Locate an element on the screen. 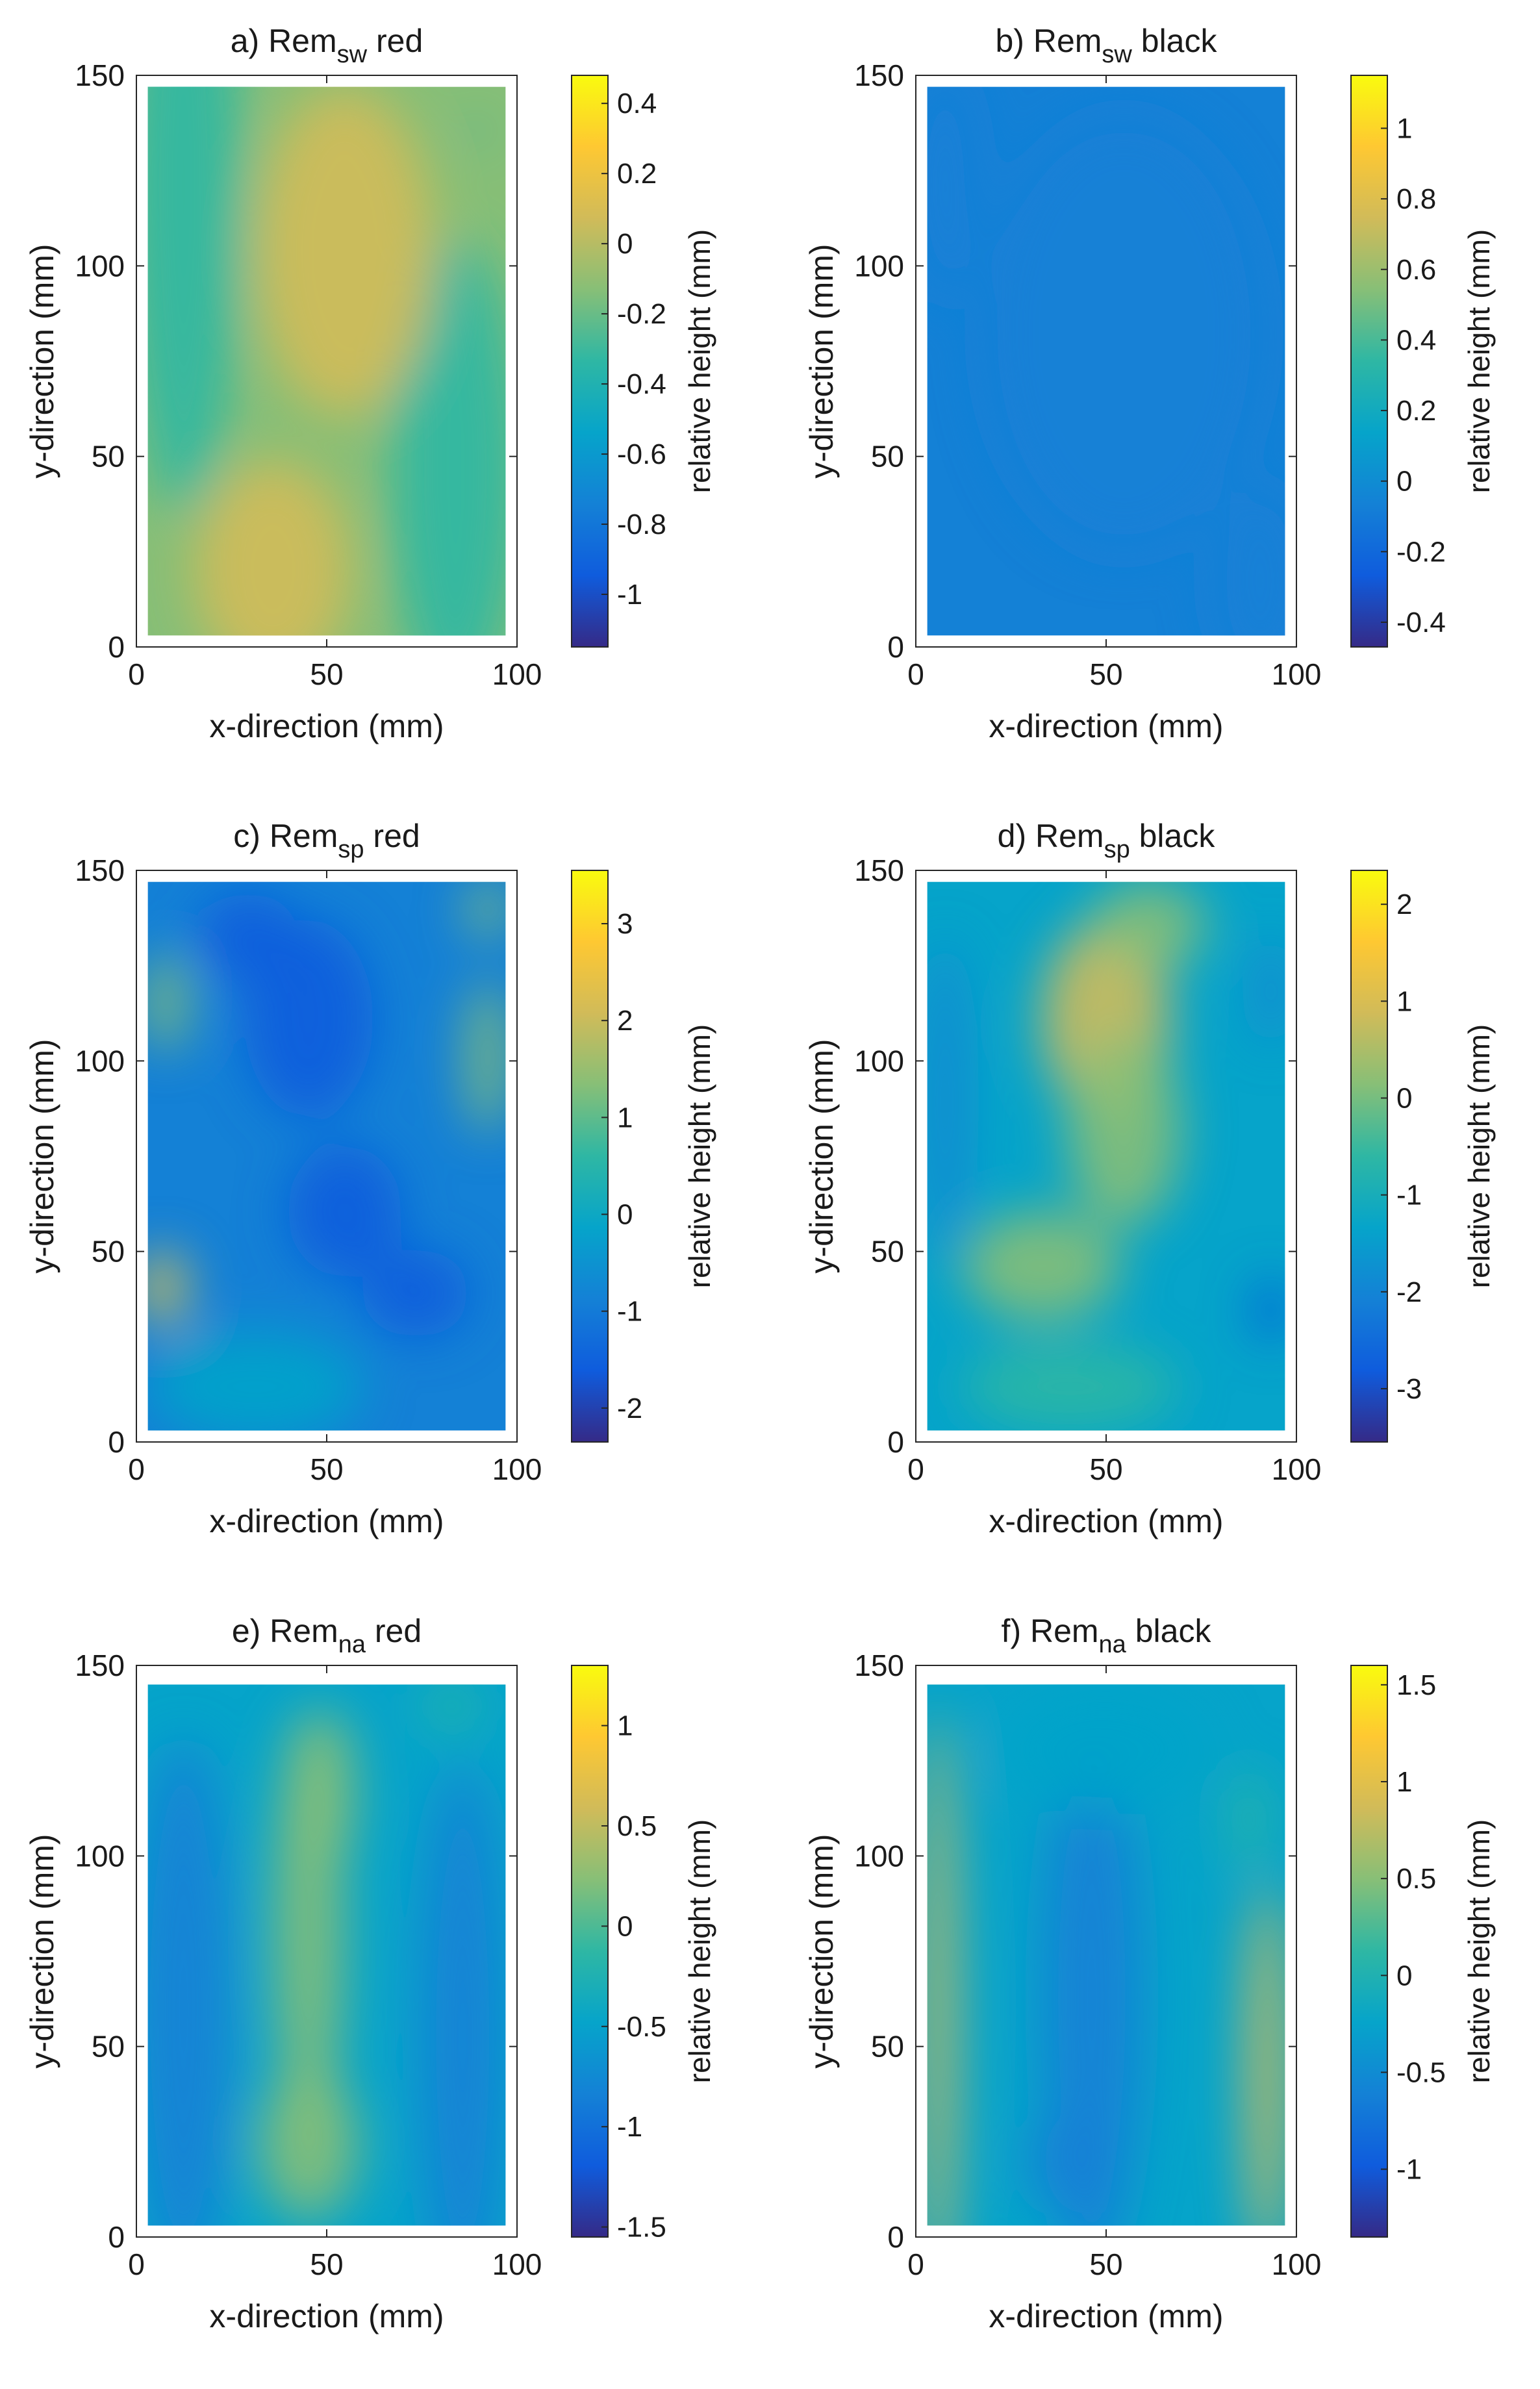  colorbar-tick-label: 0.6 is located at coordinates (1416, 270).